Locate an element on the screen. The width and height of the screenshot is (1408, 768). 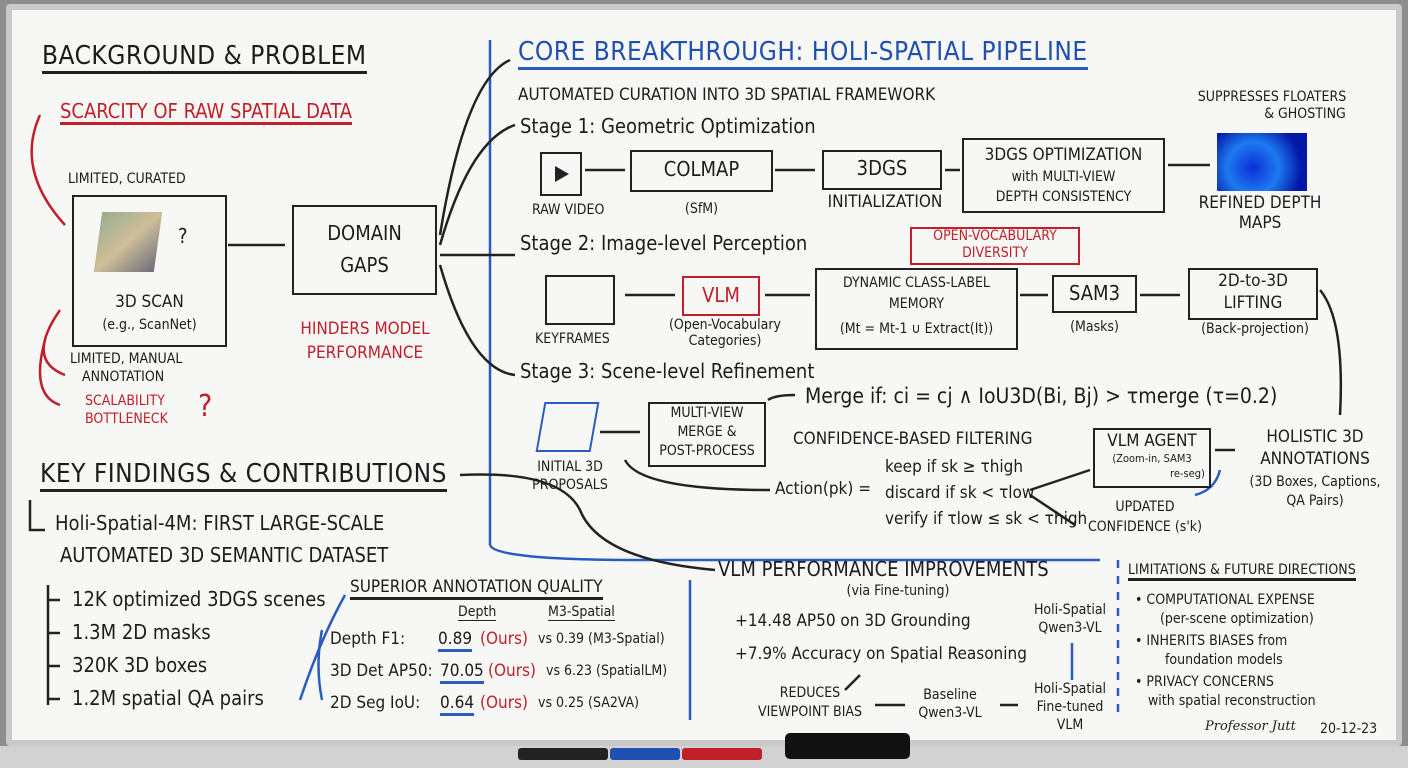
finetuned-label-2: Fine-tuned is located at coordinates (1070, 707).